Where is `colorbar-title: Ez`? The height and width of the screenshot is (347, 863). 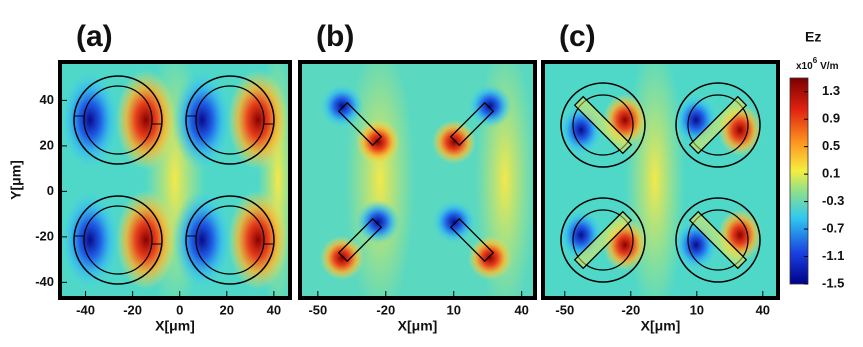
colorbar-title: Ez is located at coordinates (813, 37).